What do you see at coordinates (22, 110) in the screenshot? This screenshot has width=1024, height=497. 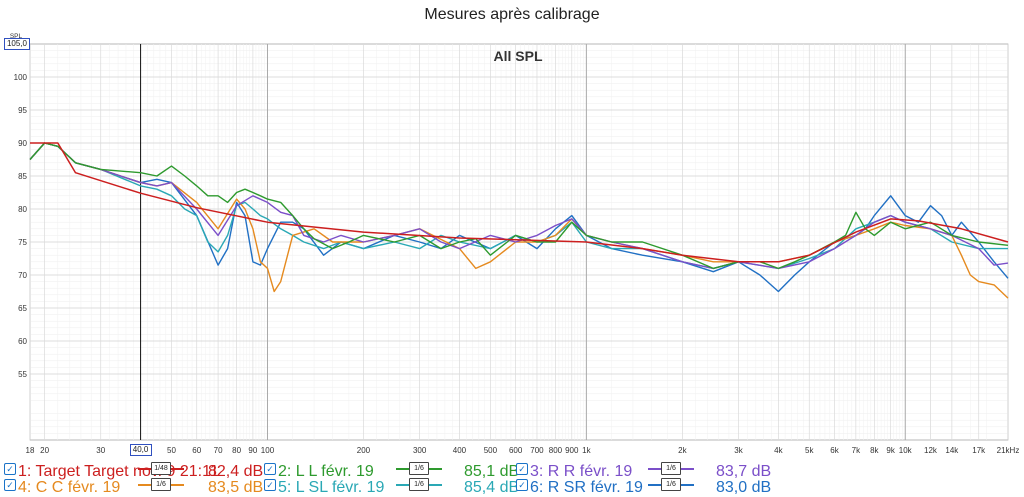 I see `y-tick-label: 95` at bounding box center [22, 110].